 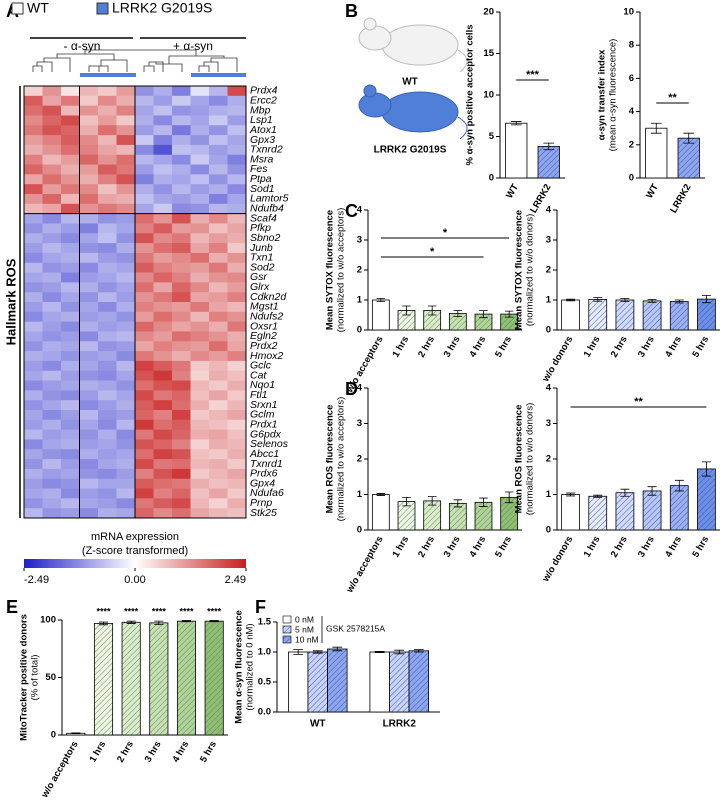 I want to click on gene-label: Ercc2, so click(x=263, y=101).